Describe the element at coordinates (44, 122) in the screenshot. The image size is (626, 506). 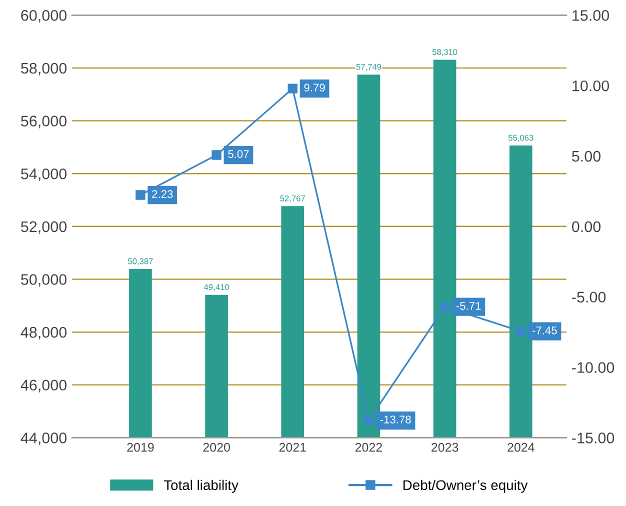
I see `y-tick-label: 56,000` at that location.